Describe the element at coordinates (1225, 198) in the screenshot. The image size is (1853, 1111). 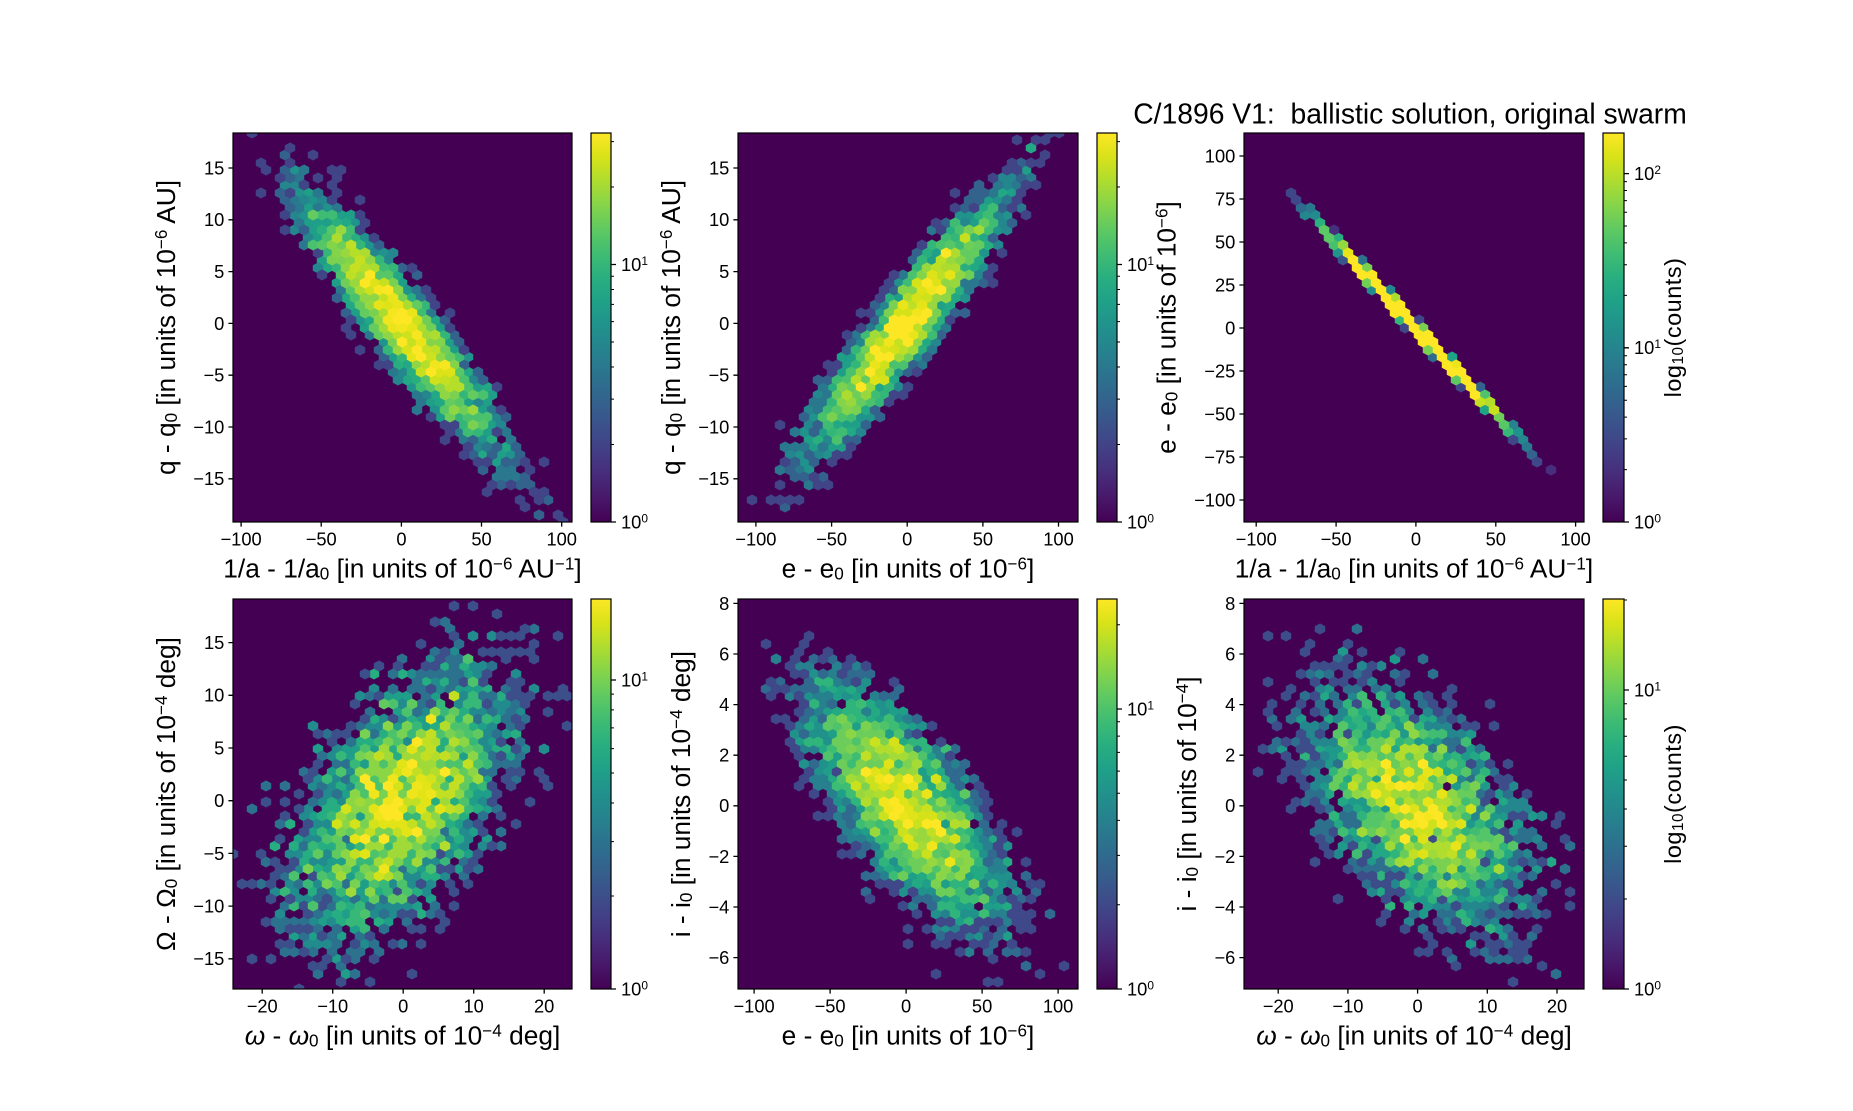
I see `svg-text: 75` at that location.